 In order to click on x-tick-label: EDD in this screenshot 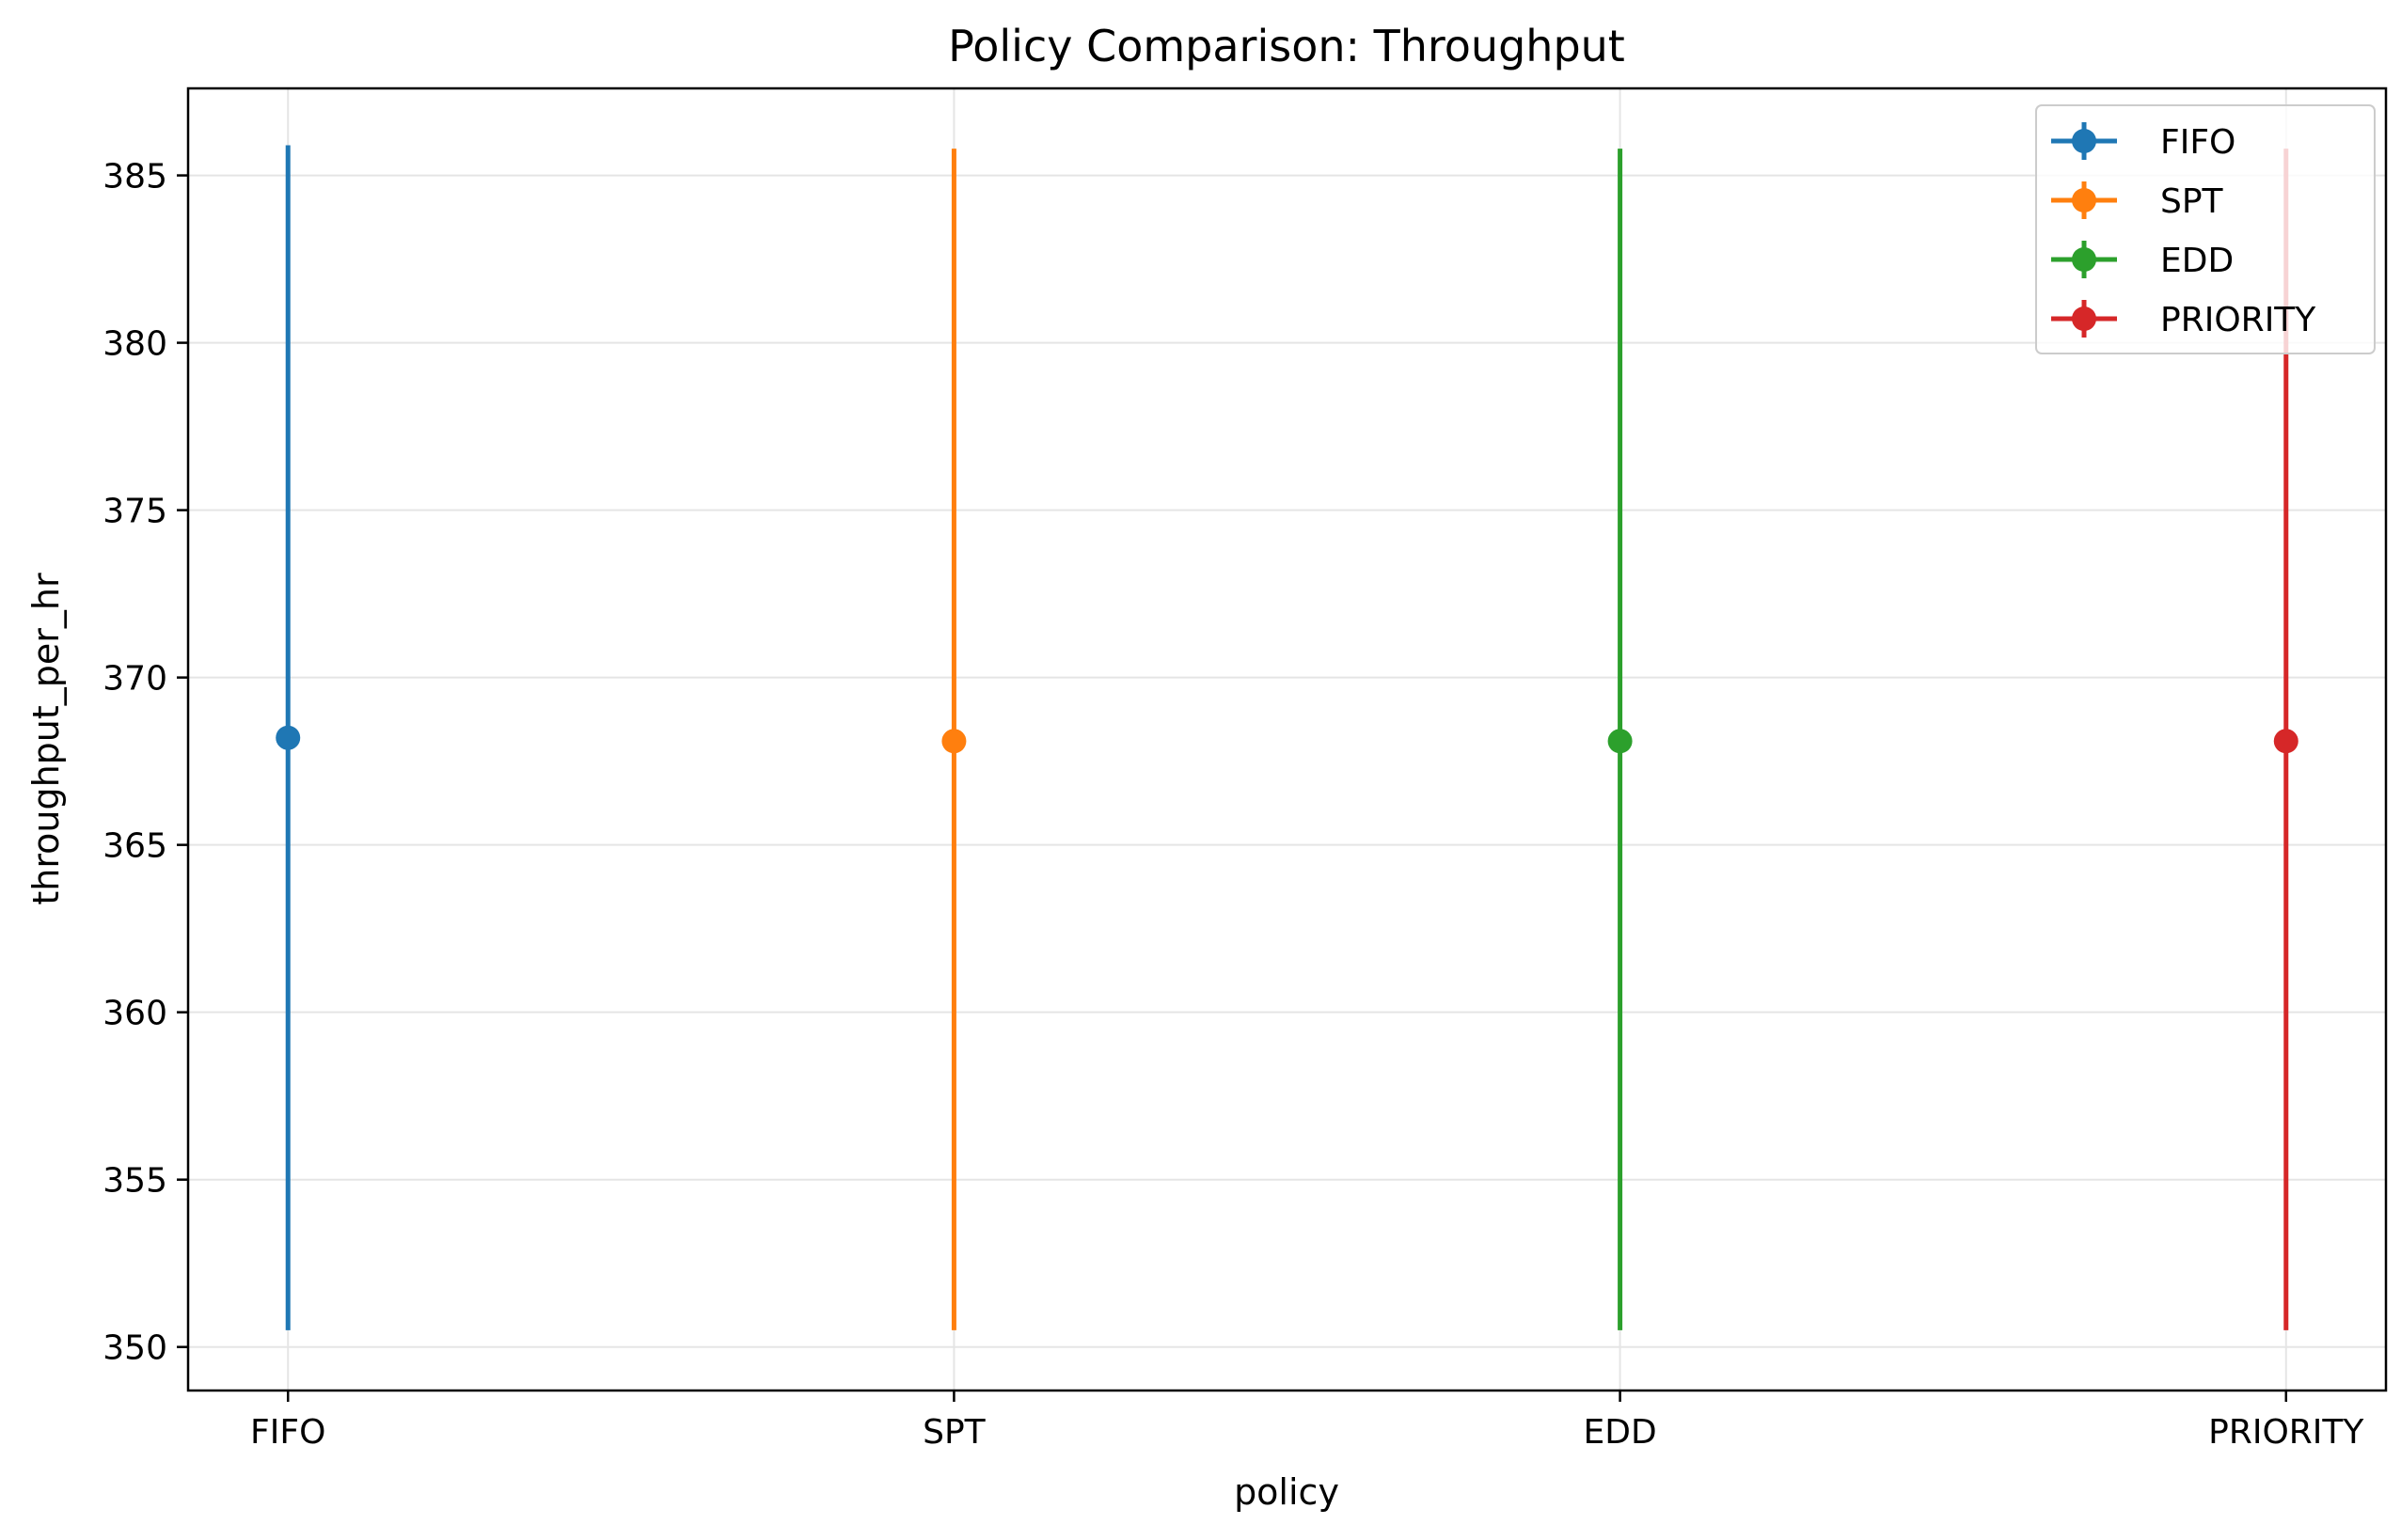, I will do `click(1619, 1432)`.